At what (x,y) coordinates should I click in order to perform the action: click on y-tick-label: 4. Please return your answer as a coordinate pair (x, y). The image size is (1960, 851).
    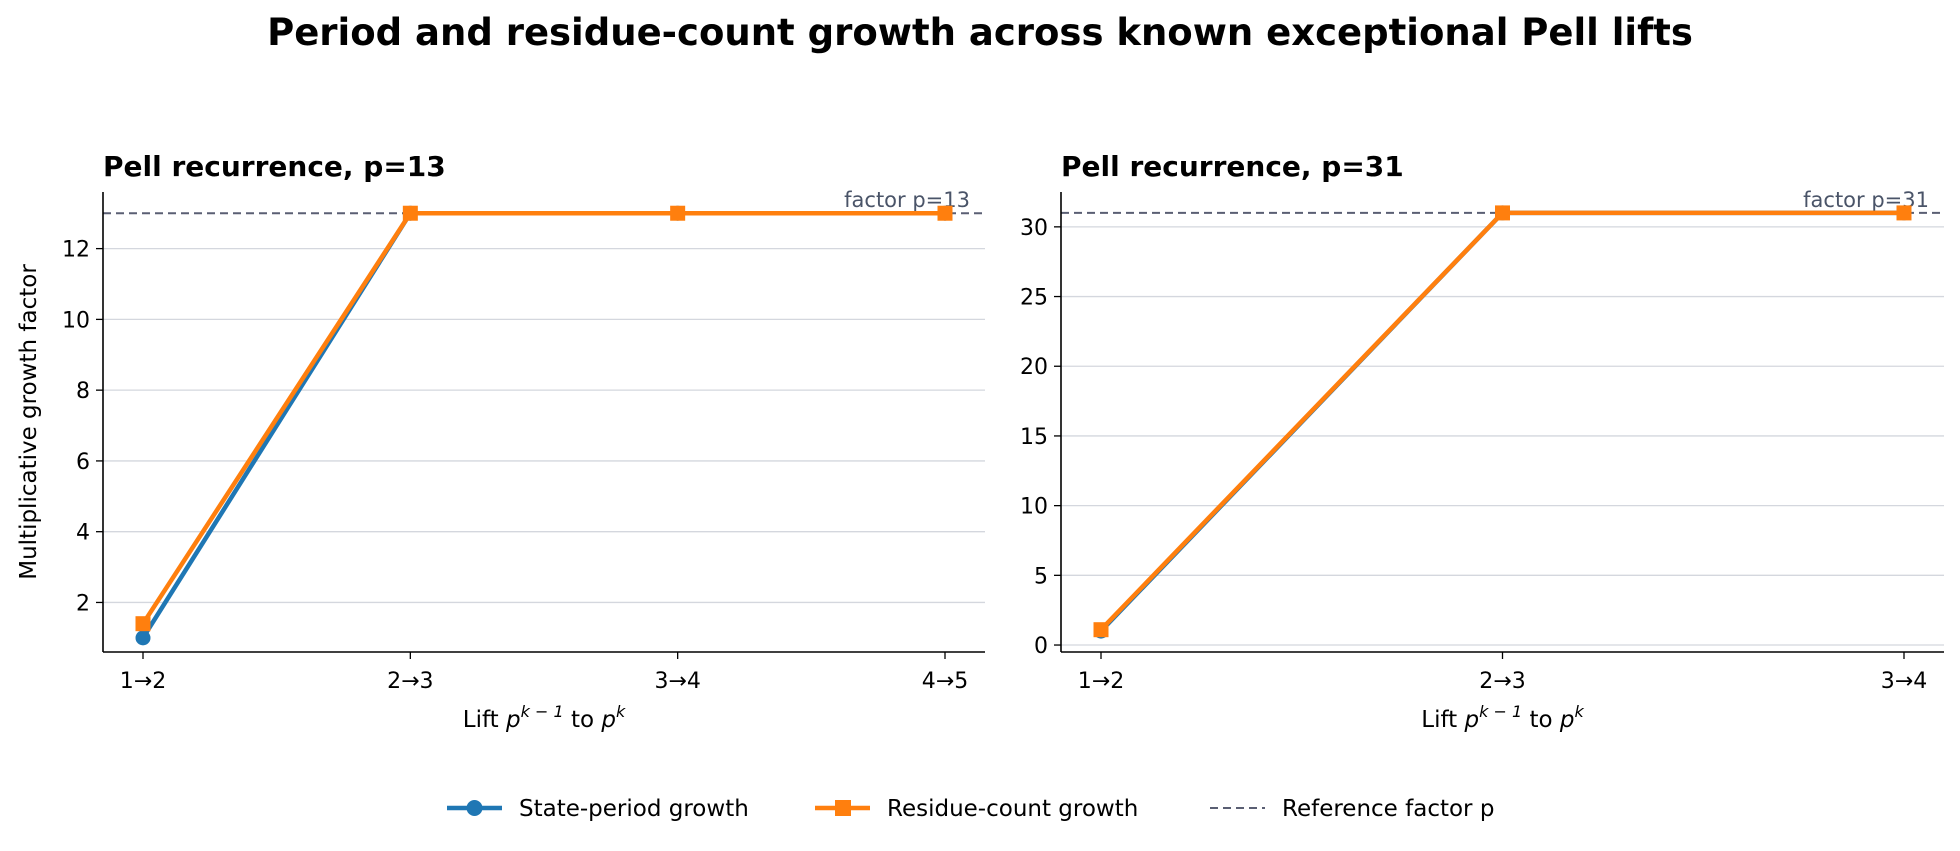
    Looking at the image, I should click on (83, 533).